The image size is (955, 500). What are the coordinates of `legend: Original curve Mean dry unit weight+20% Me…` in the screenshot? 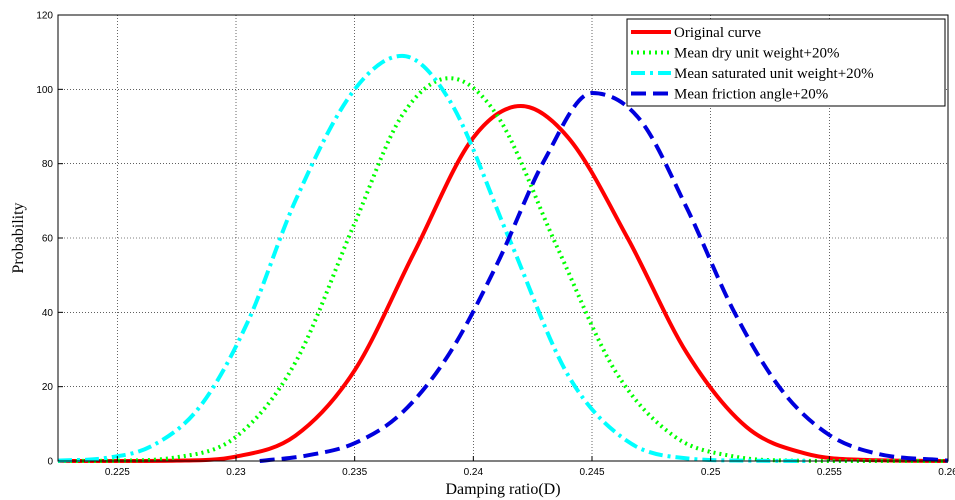 It's located at (786, 62).